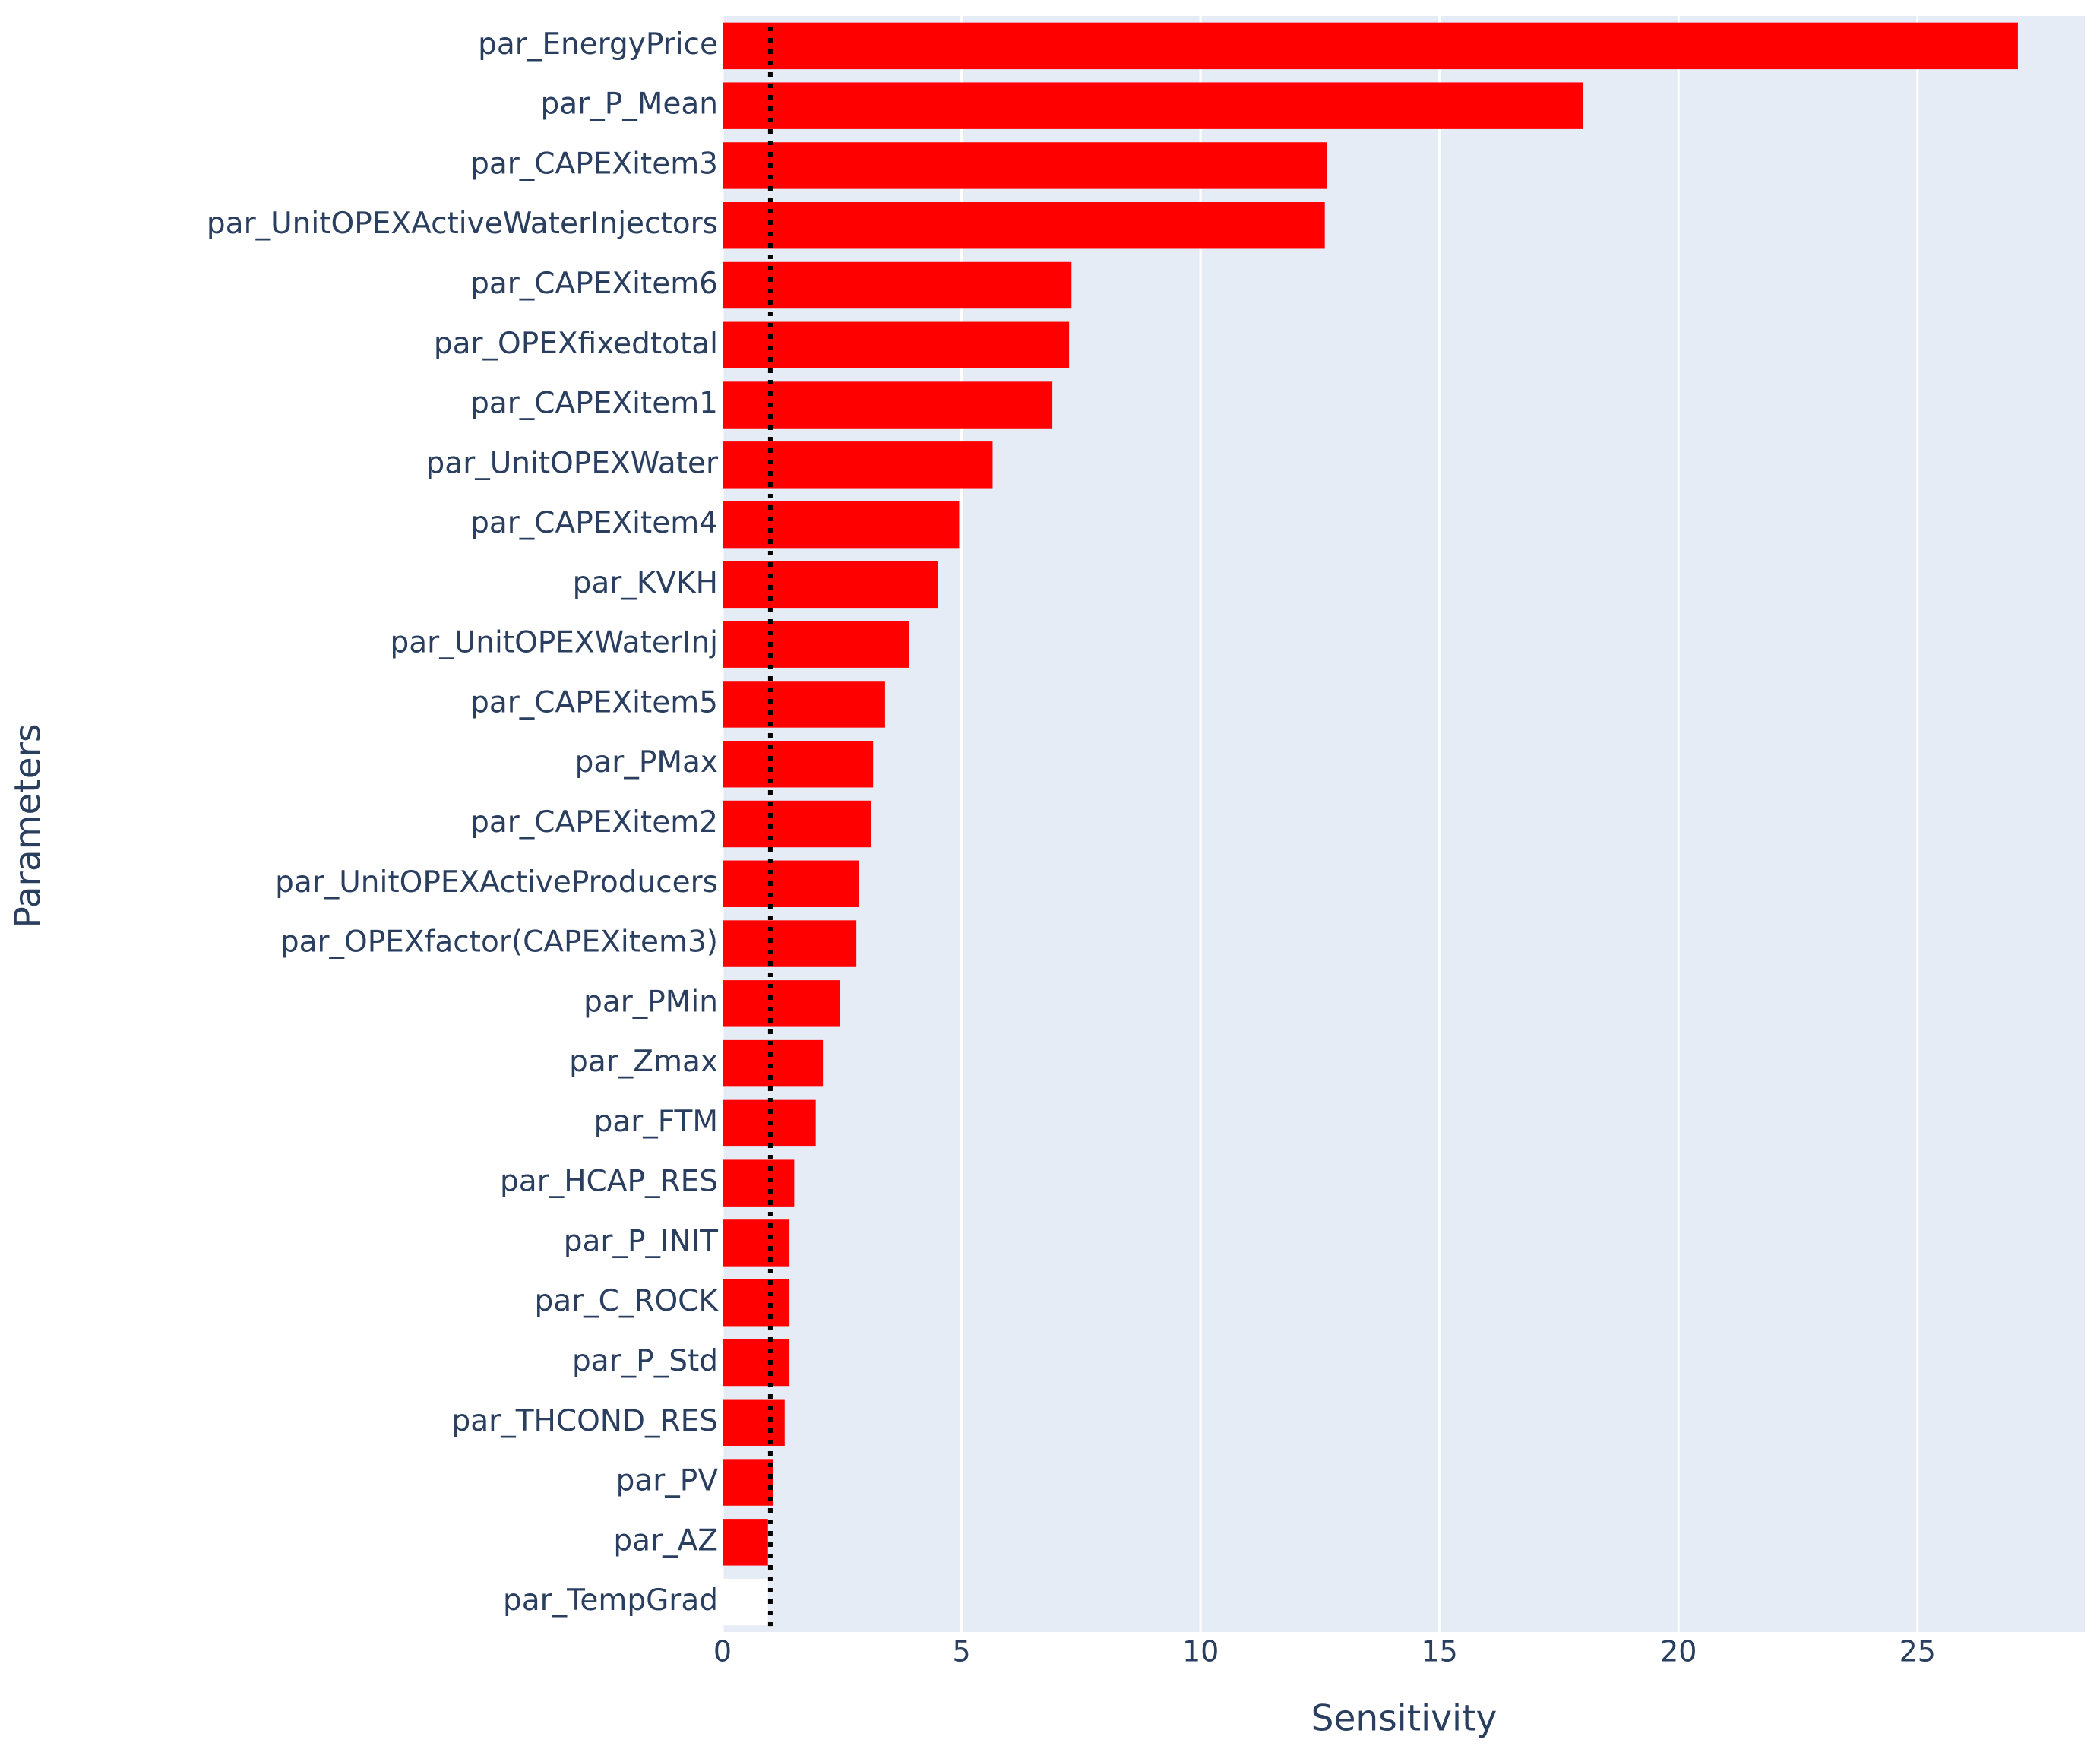  I want to click on y-tick-label: par_CAPEXitem5, so click(594, 703).